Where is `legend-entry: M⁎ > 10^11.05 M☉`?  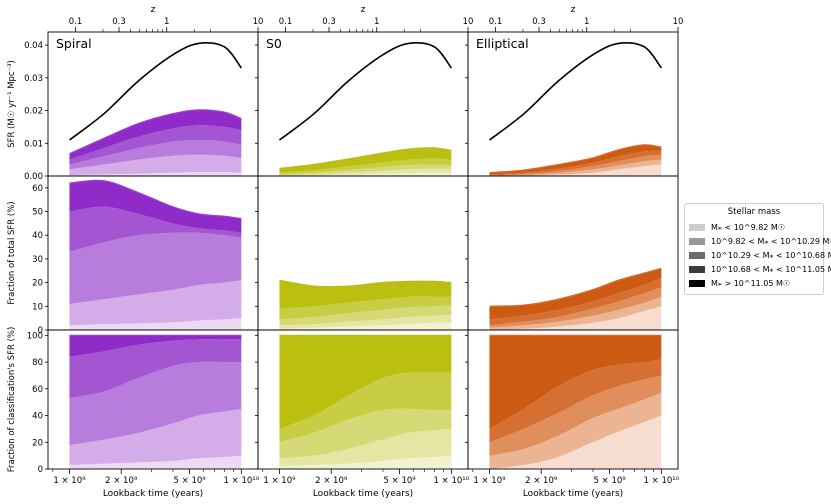 legend-entry: M⁎ > 10^11.05 M☉ is located at coordinates (754, 283).